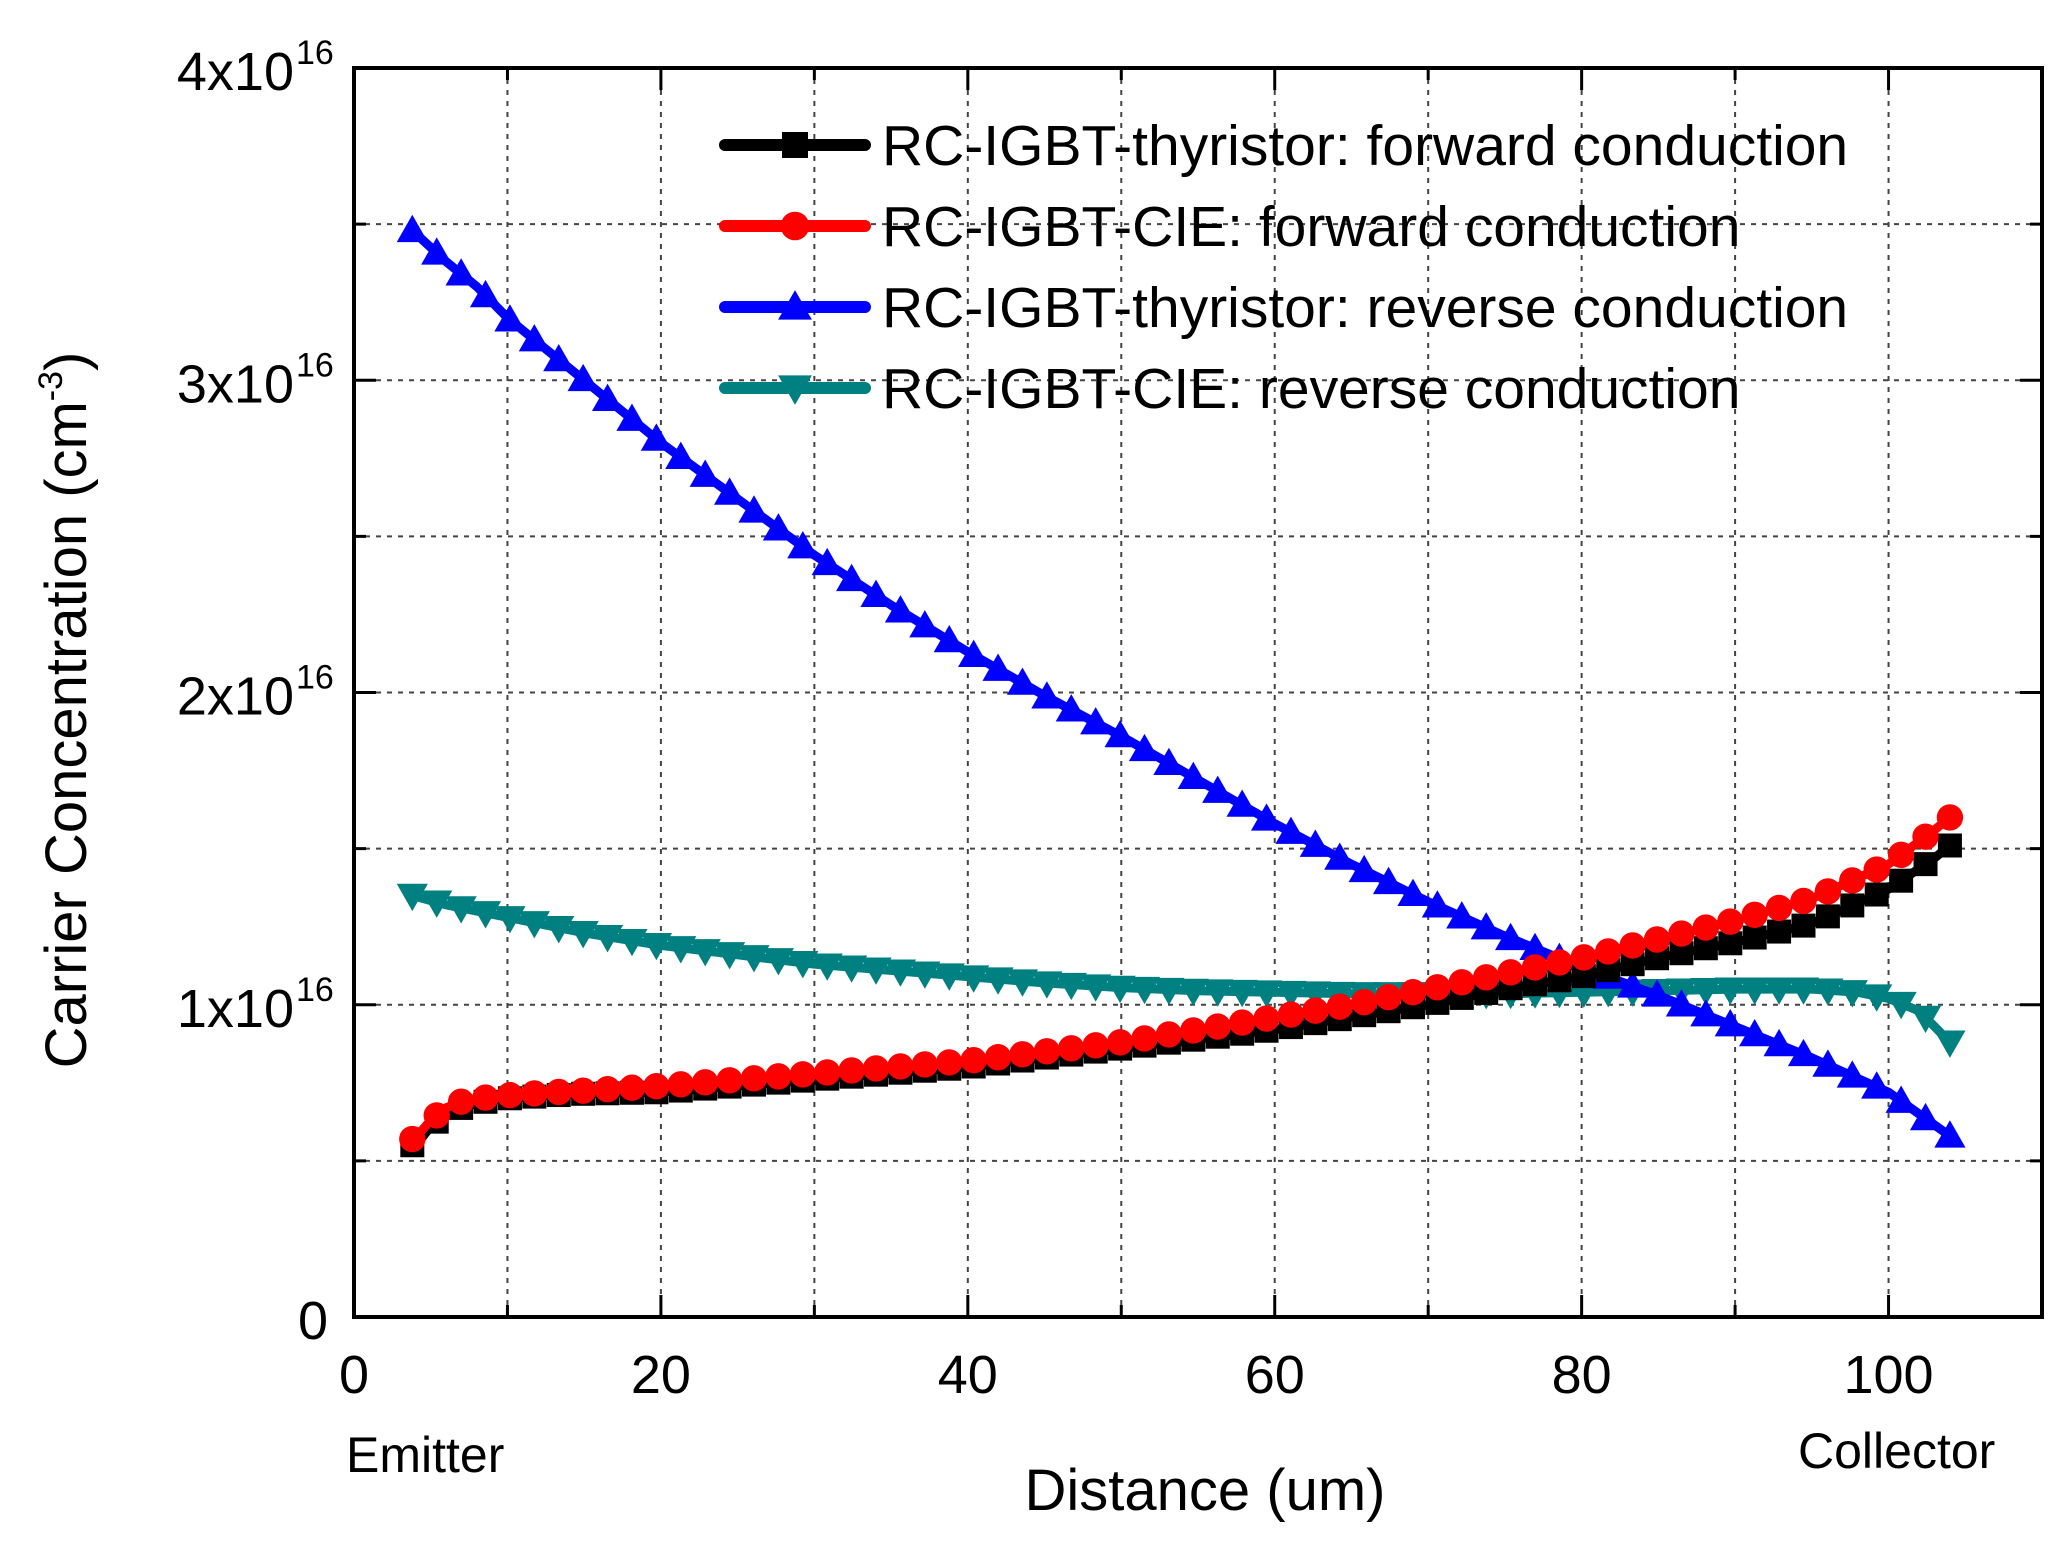  Describe the element at coordinates (1888, 1375) in the screenshot. I see `x-tick-label-5: 100` at that location.